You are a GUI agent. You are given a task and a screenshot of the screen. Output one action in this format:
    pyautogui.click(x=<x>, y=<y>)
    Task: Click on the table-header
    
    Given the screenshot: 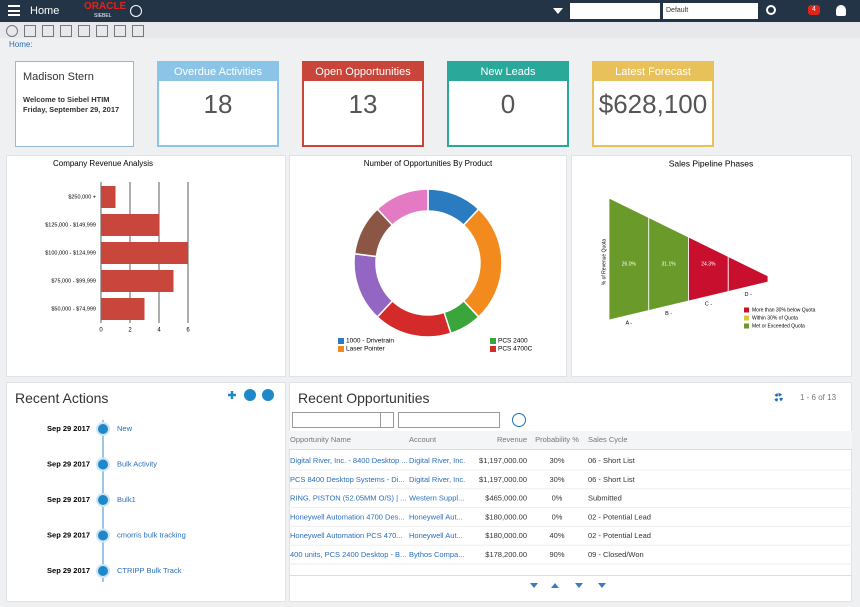 What is the action you would take?
    pyautogui.click(x=570, y=440)
    